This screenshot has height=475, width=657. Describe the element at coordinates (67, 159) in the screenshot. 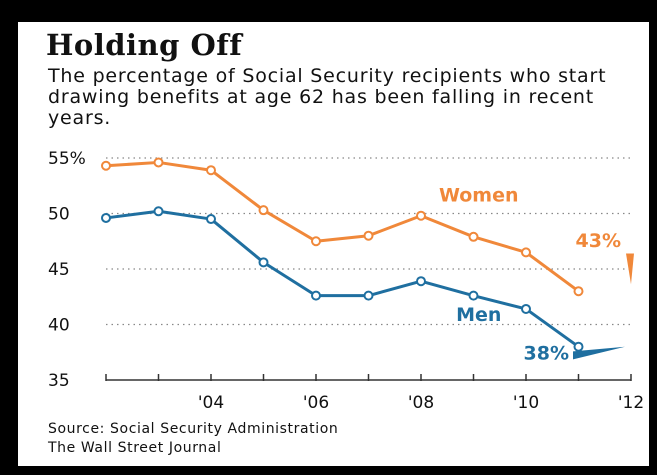

I see `y-tick-label: 55%` at that location.